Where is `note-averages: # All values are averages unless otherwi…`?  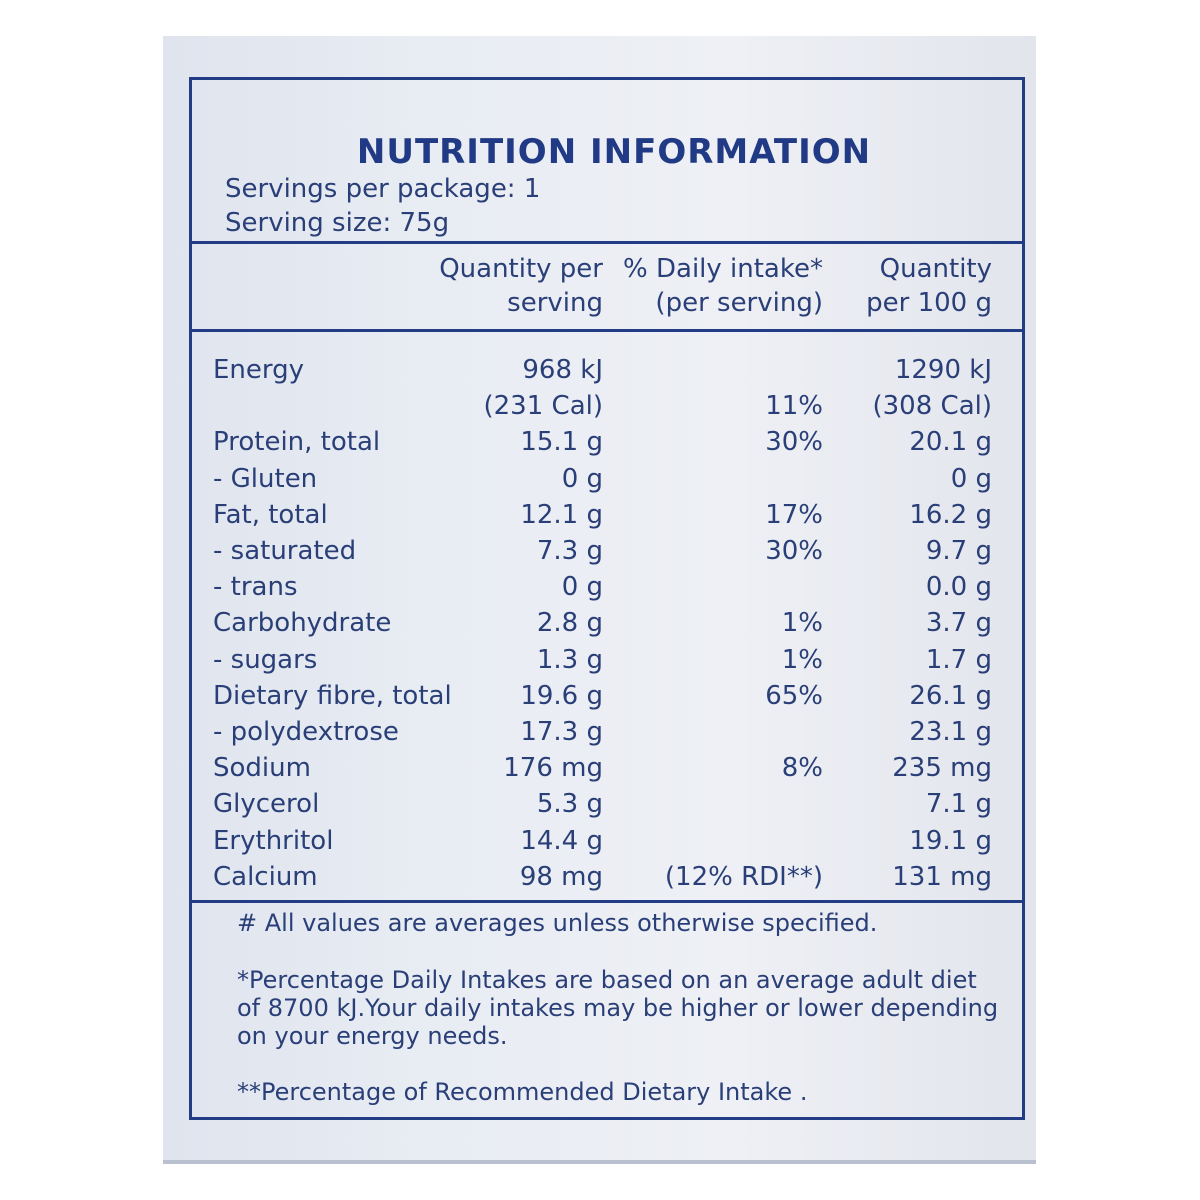
note-averages: # All values are averages unless otherwi… is located at coordinates (557, 923).